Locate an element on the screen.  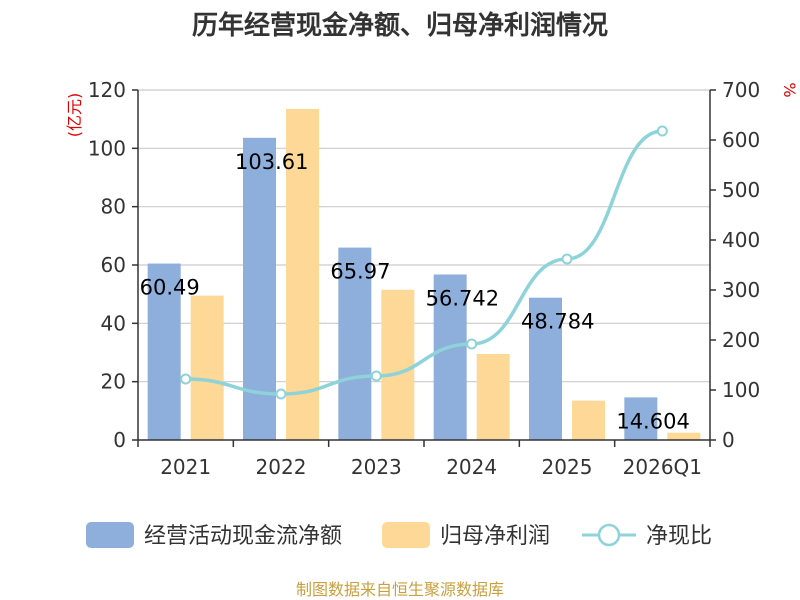
right-tick-label: 200 is located at coordinates (741, 340).